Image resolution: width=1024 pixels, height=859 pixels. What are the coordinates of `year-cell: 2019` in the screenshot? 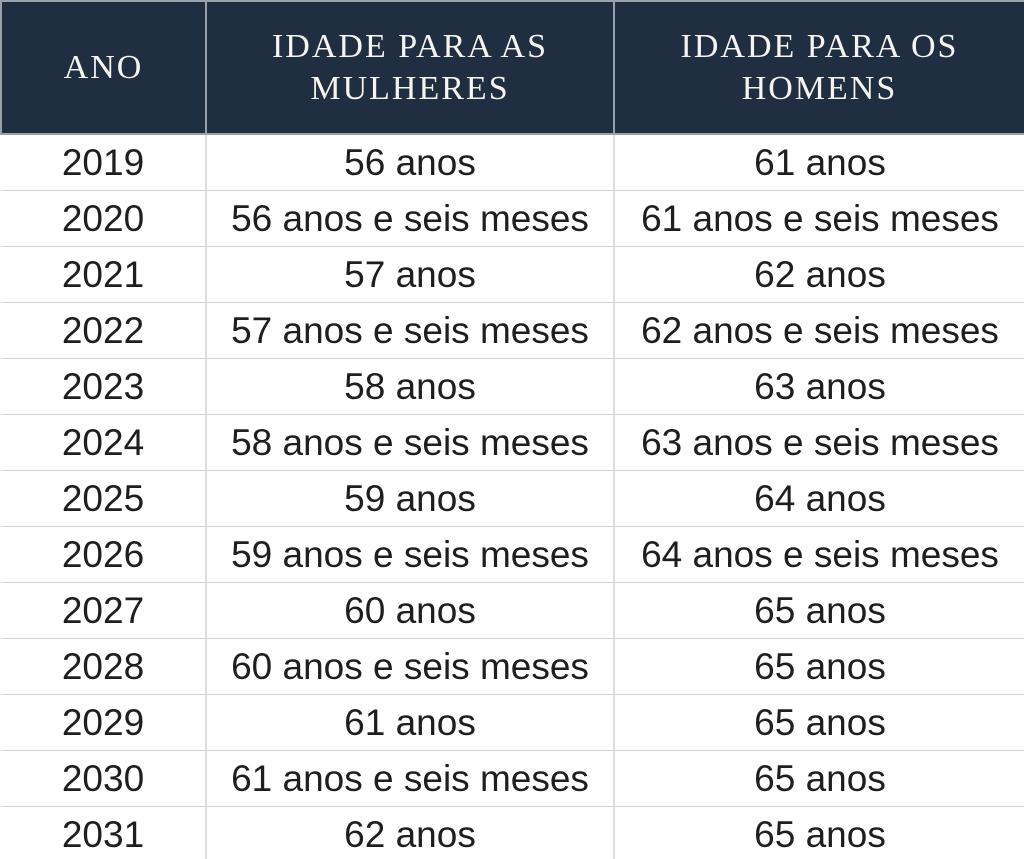 It's located at (104, 162).